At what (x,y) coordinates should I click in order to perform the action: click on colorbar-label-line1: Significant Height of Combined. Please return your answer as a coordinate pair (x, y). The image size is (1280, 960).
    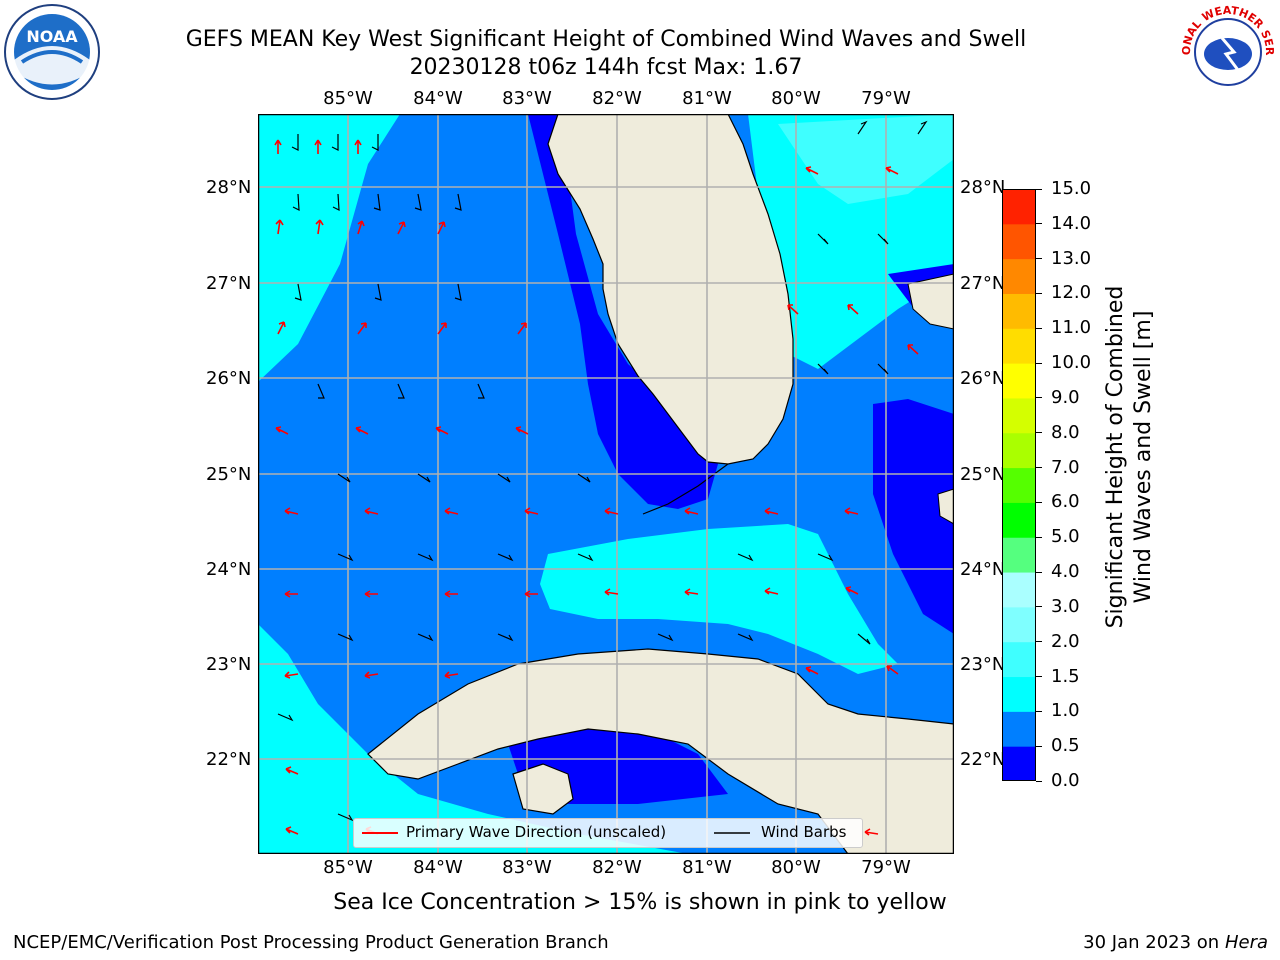
    Looking at the image, I should click on (1115, 457).